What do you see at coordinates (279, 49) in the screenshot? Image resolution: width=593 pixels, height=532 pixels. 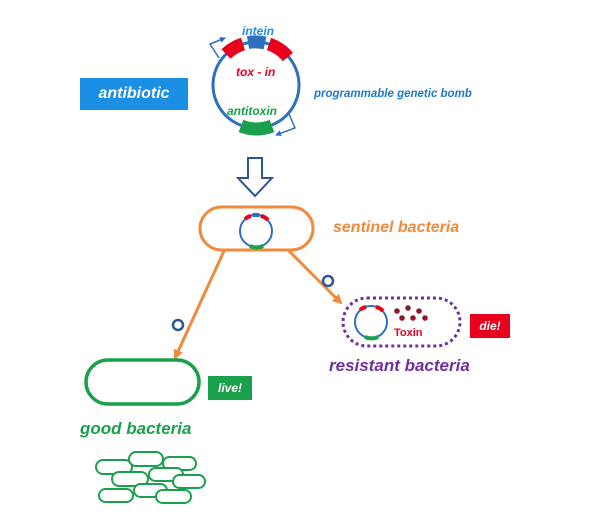 I see `tox-segment-right` at bounding box center [279, 49].